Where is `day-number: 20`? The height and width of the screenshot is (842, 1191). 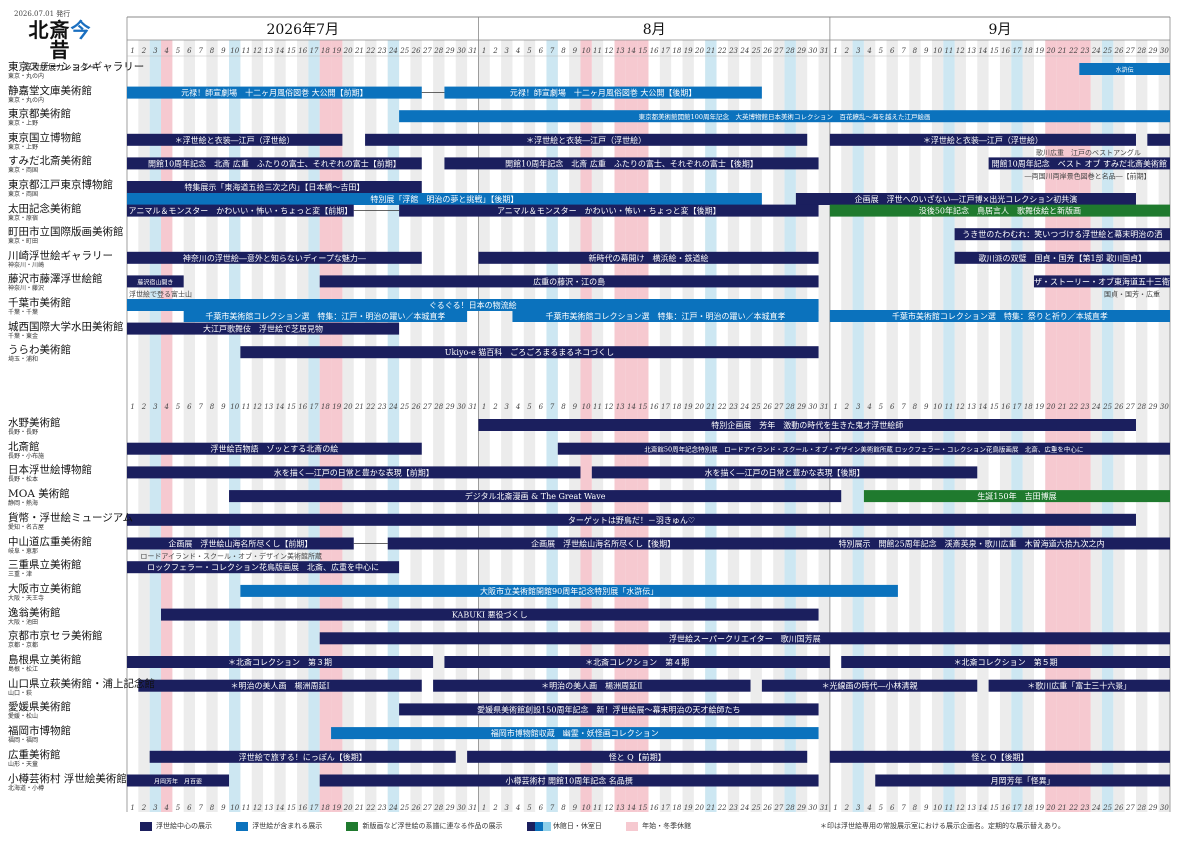
day-number: 20 is located at coordinates (348, 808).